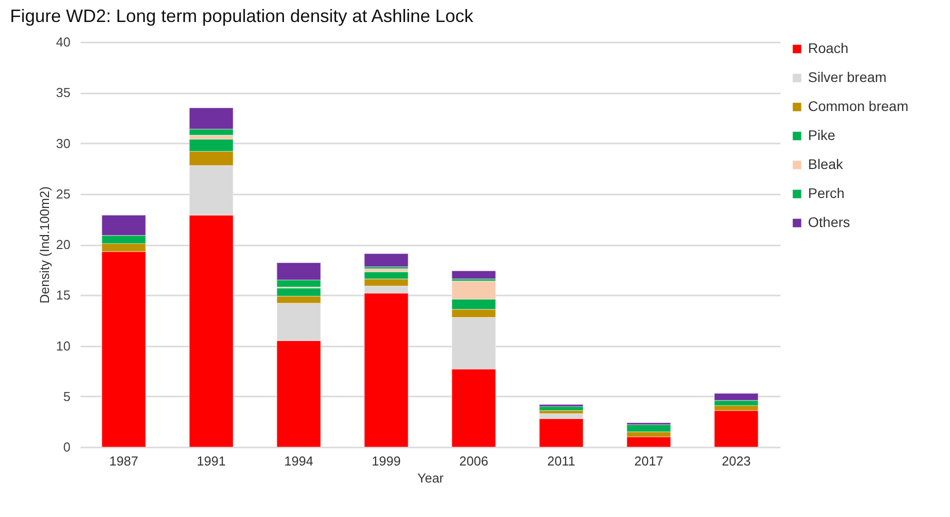 Image resolution: width=950 pixels, height=517 pixels. I want to click on x-tick-label: 1999, so click(386, 461).